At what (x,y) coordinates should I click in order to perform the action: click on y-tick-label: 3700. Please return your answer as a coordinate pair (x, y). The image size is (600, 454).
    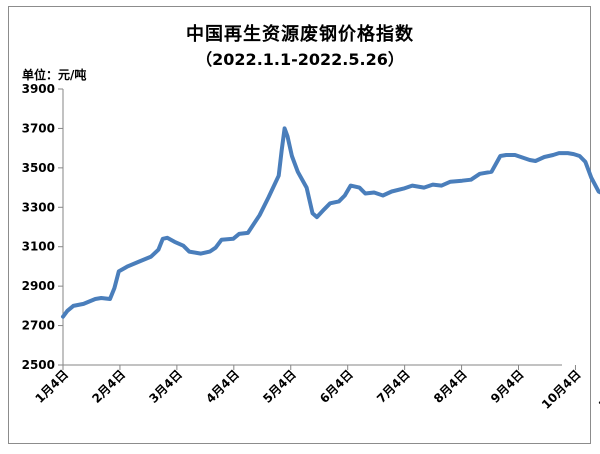
    Looking at the image, I should click on (38, 128).